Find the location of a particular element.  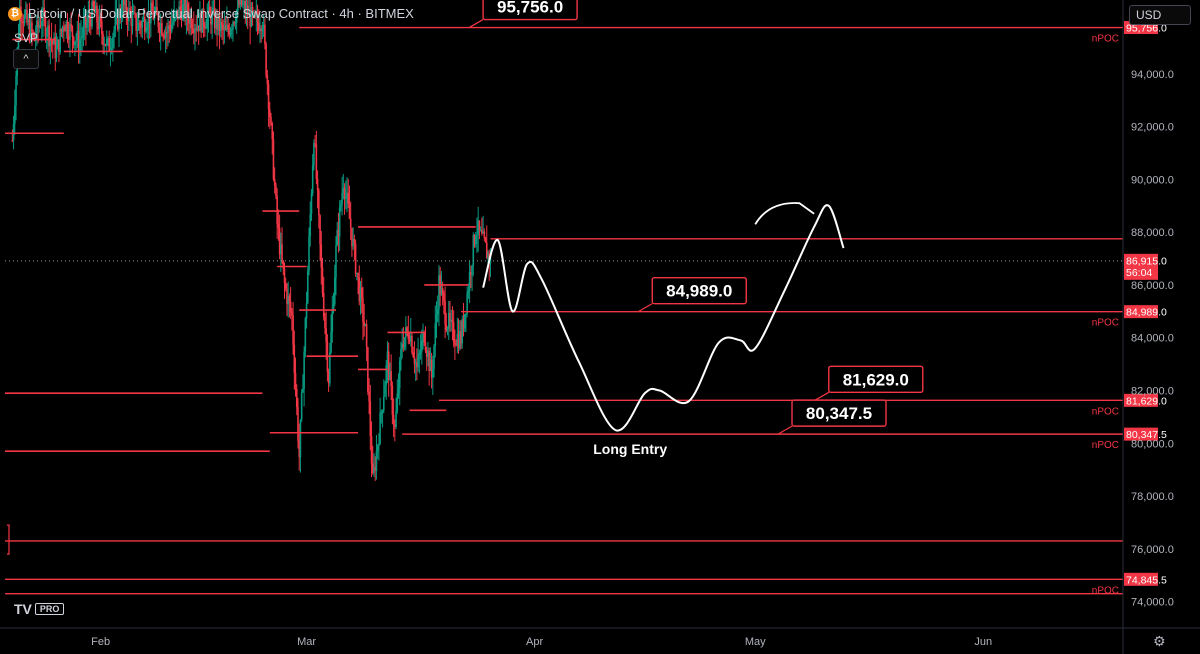

svp-indicator-label: SVP is located at coordinates (26, 38).